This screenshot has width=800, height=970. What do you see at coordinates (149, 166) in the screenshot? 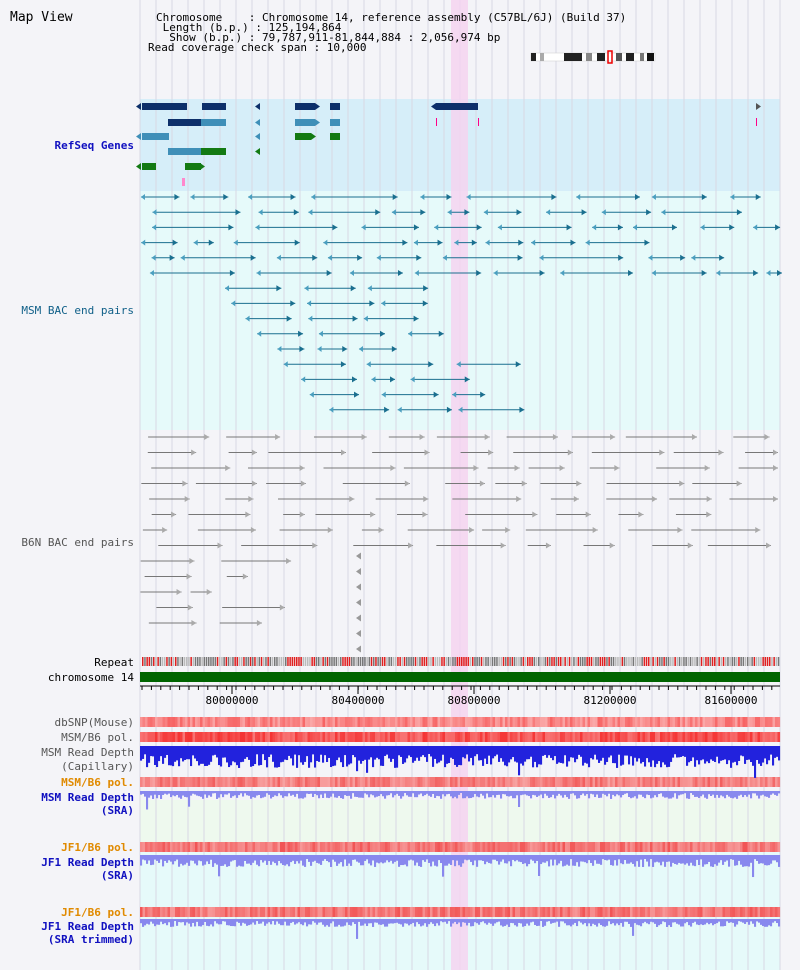
I see `refseq-gene` at bounding box center [149, 166].